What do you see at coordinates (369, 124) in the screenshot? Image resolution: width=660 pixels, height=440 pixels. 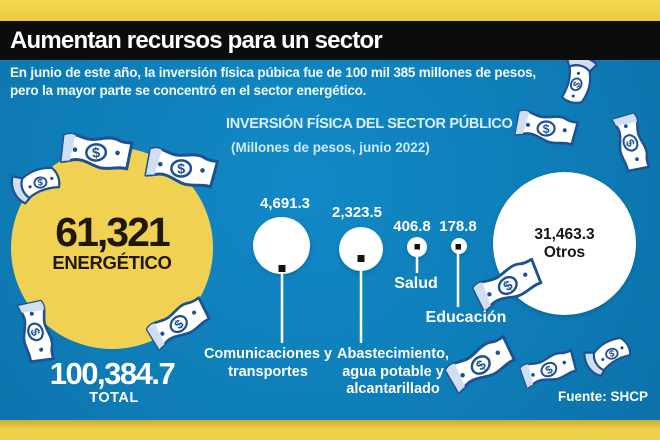 I see `chart-title: INVERSIÓN FÍSICA DEL SECTOR PÚBLICO` at bounding box center [369, 124].